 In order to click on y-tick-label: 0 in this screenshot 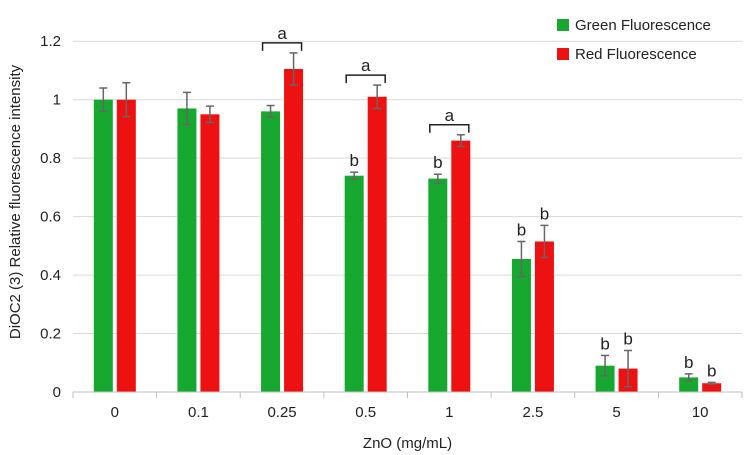, I will do `click(57, 392)`.